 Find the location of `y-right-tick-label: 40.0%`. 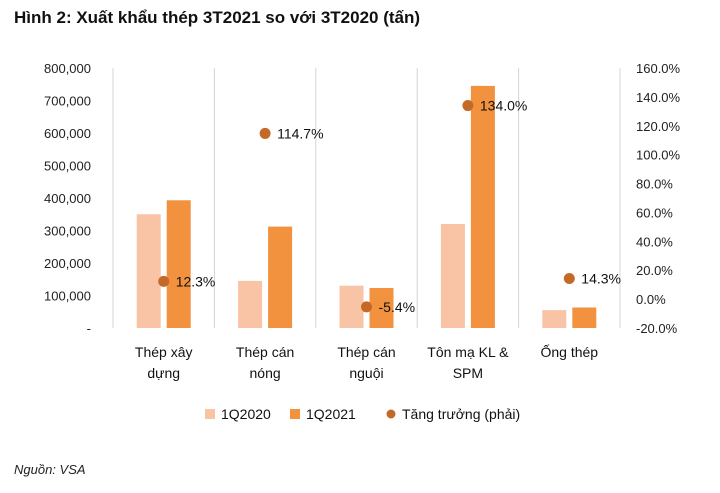

y-right-tick-label: 40.0% is located at coordinates (654, 241).